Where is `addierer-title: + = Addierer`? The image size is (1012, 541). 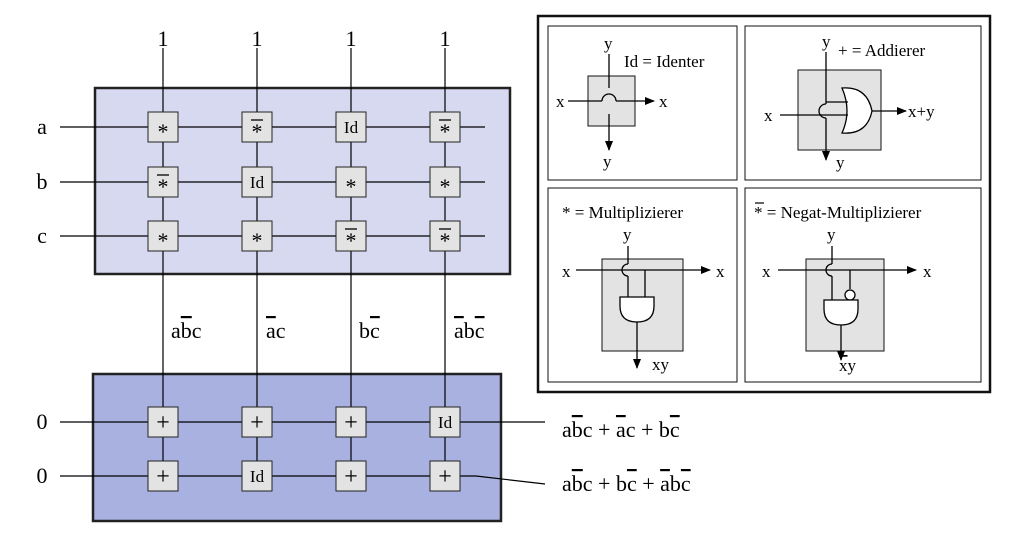 addierer-title: + = Addierer is located at coordinates (881, 50).